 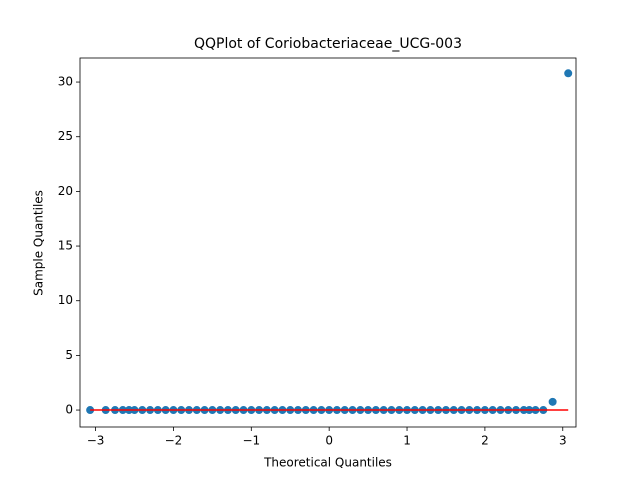 What do you see at coordinates (65, 246) in the screenshot?
I see `y-tick-label: 15` at bounding box center [65, 246].